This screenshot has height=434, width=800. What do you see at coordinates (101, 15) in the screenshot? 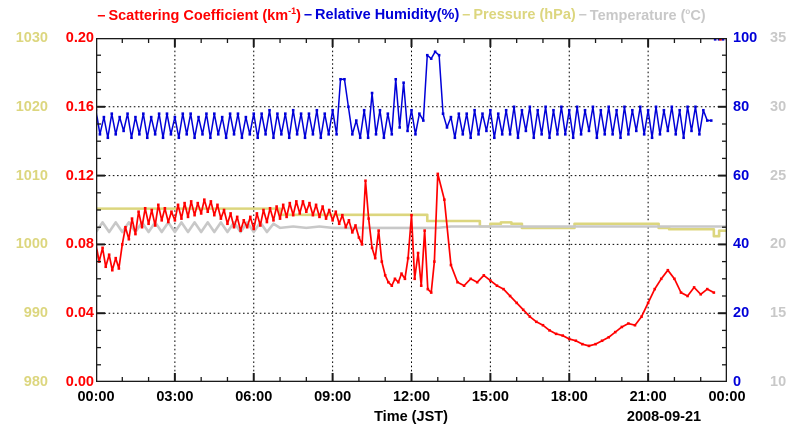
I see `legend-dash-scattering: –` at bounding box center [101, 15].